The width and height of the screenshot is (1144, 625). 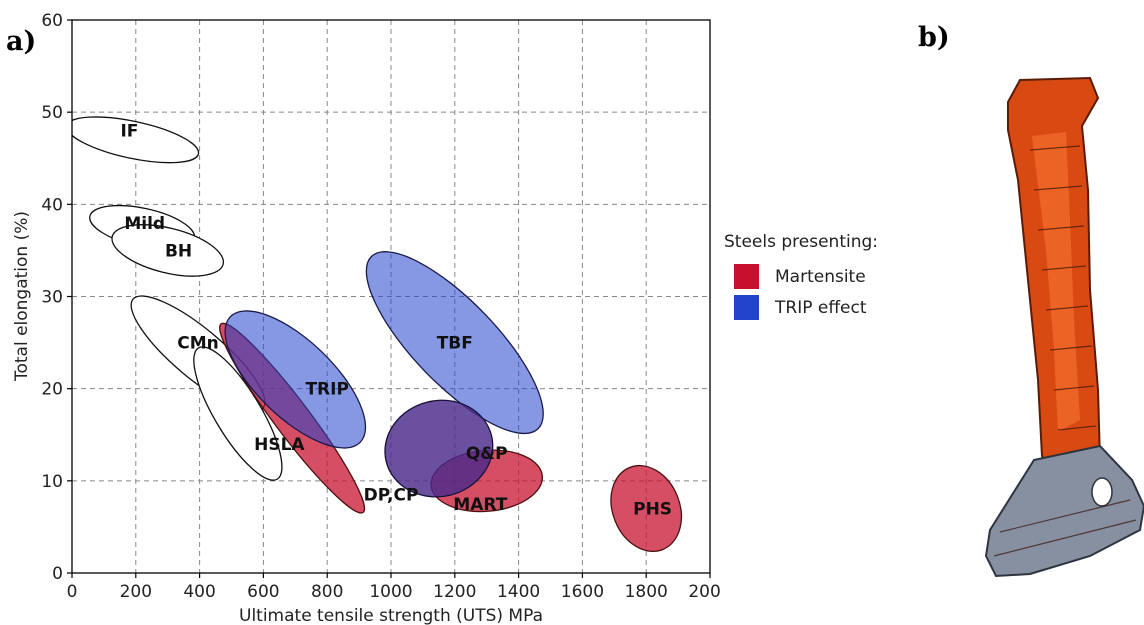 I want to click on region-bh, so click(x=168, y=250).